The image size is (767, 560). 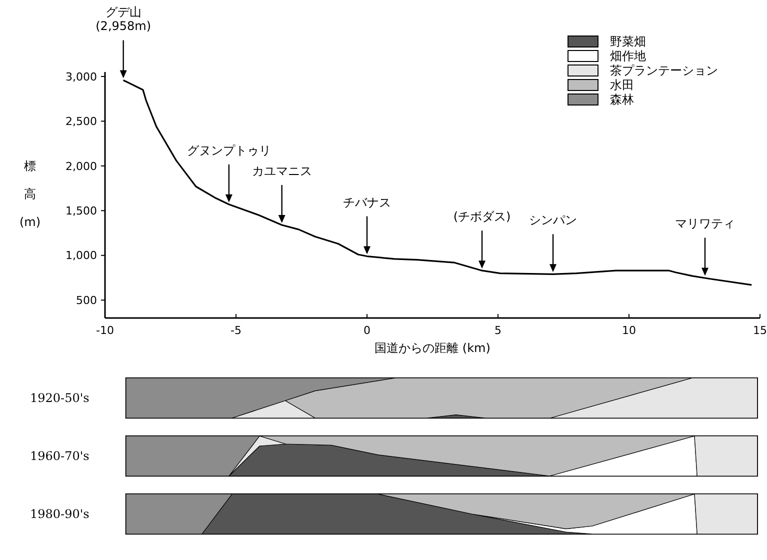 I want to click on annotation: シンパン, so click(x=553, y=220).